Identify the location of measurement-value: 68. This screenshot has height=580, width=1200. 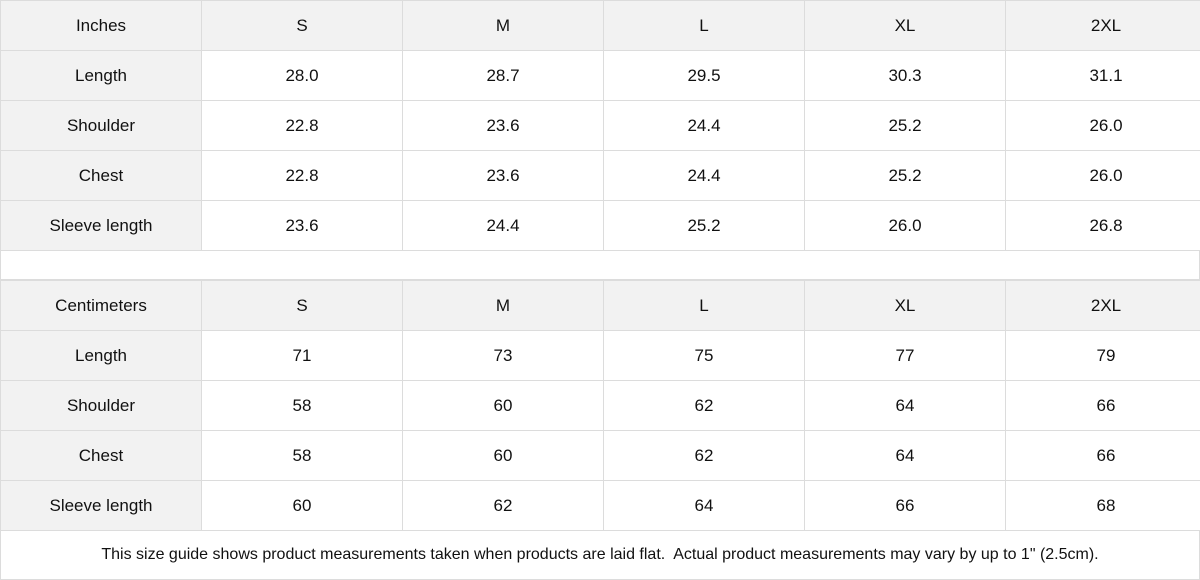
(1102, 505).